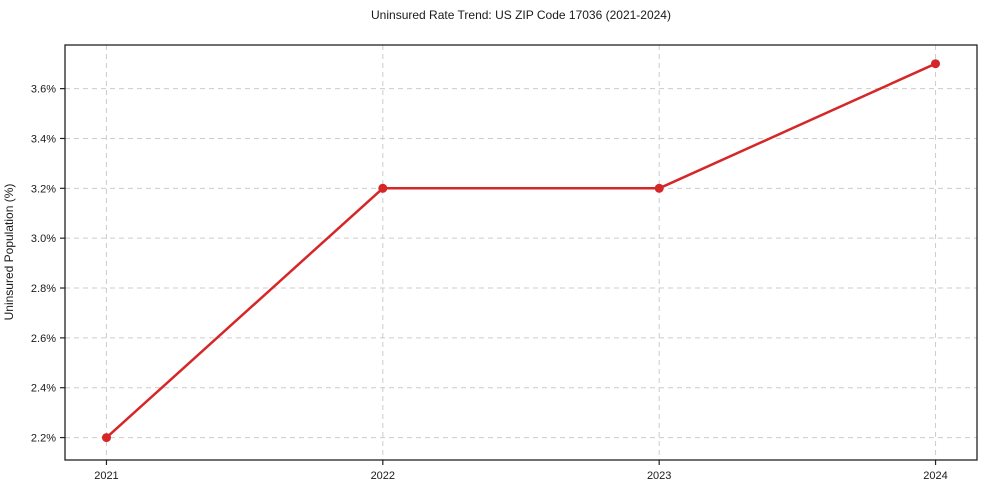  I want to click on y-tick-label: 2.8%, so click(43, 289).